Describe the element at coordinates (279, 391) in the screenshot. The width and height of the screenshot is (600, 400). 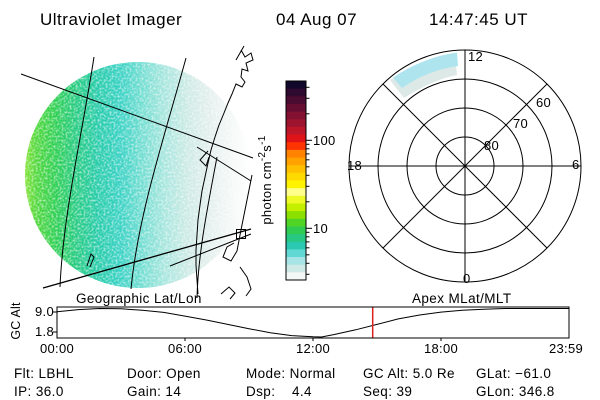
I see `status-dsp: Dsp: 4.4` at that location.